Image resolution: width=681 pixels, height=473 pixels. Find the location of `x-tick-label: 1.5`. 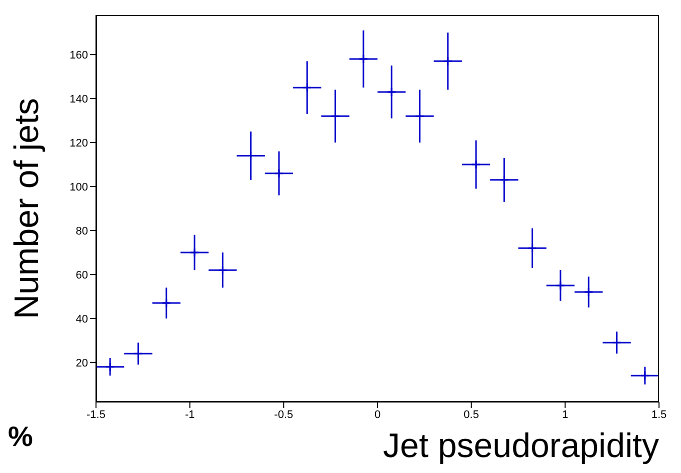

x-tick-label: 1.5 is located at coordinates (659, 414).